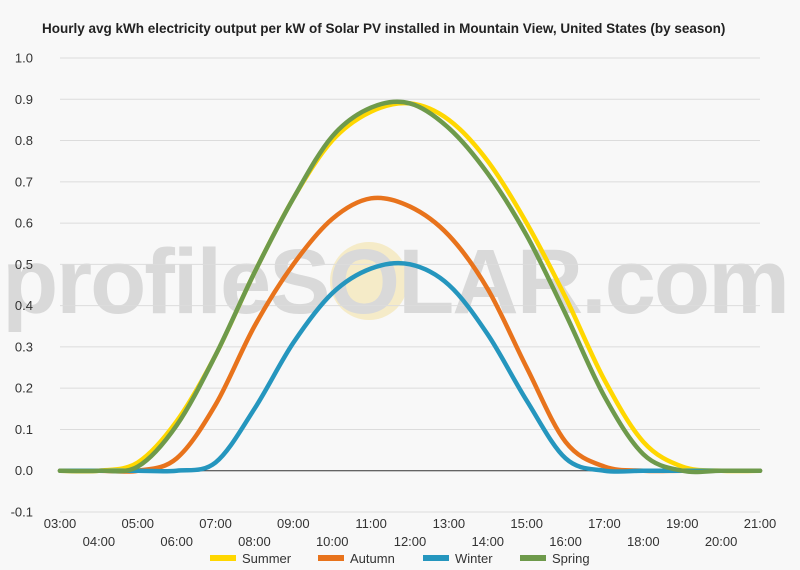 The width and height of the screenshot is (800, 570). I want to click on x-tick-label: 12:00, so click(410, 541).